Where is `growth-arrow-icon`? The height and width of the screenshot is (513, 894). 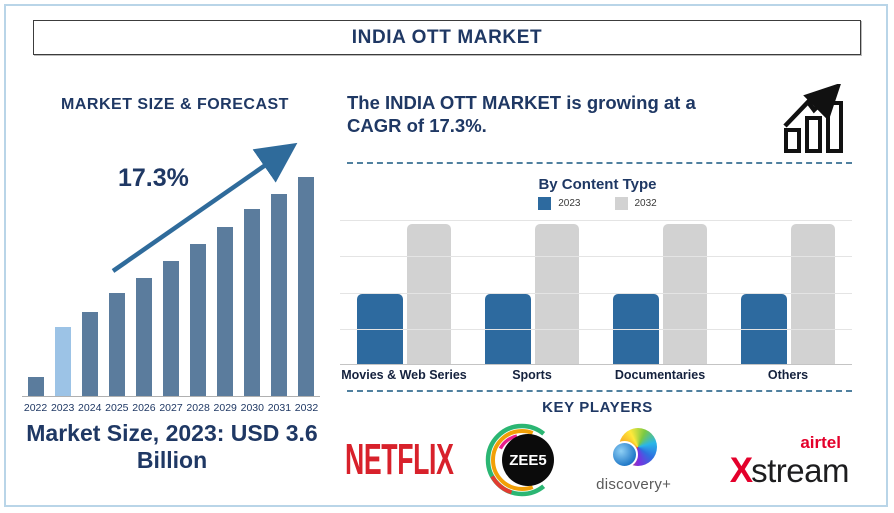 growth-arrow-icon is located at coordinates (204, 207).